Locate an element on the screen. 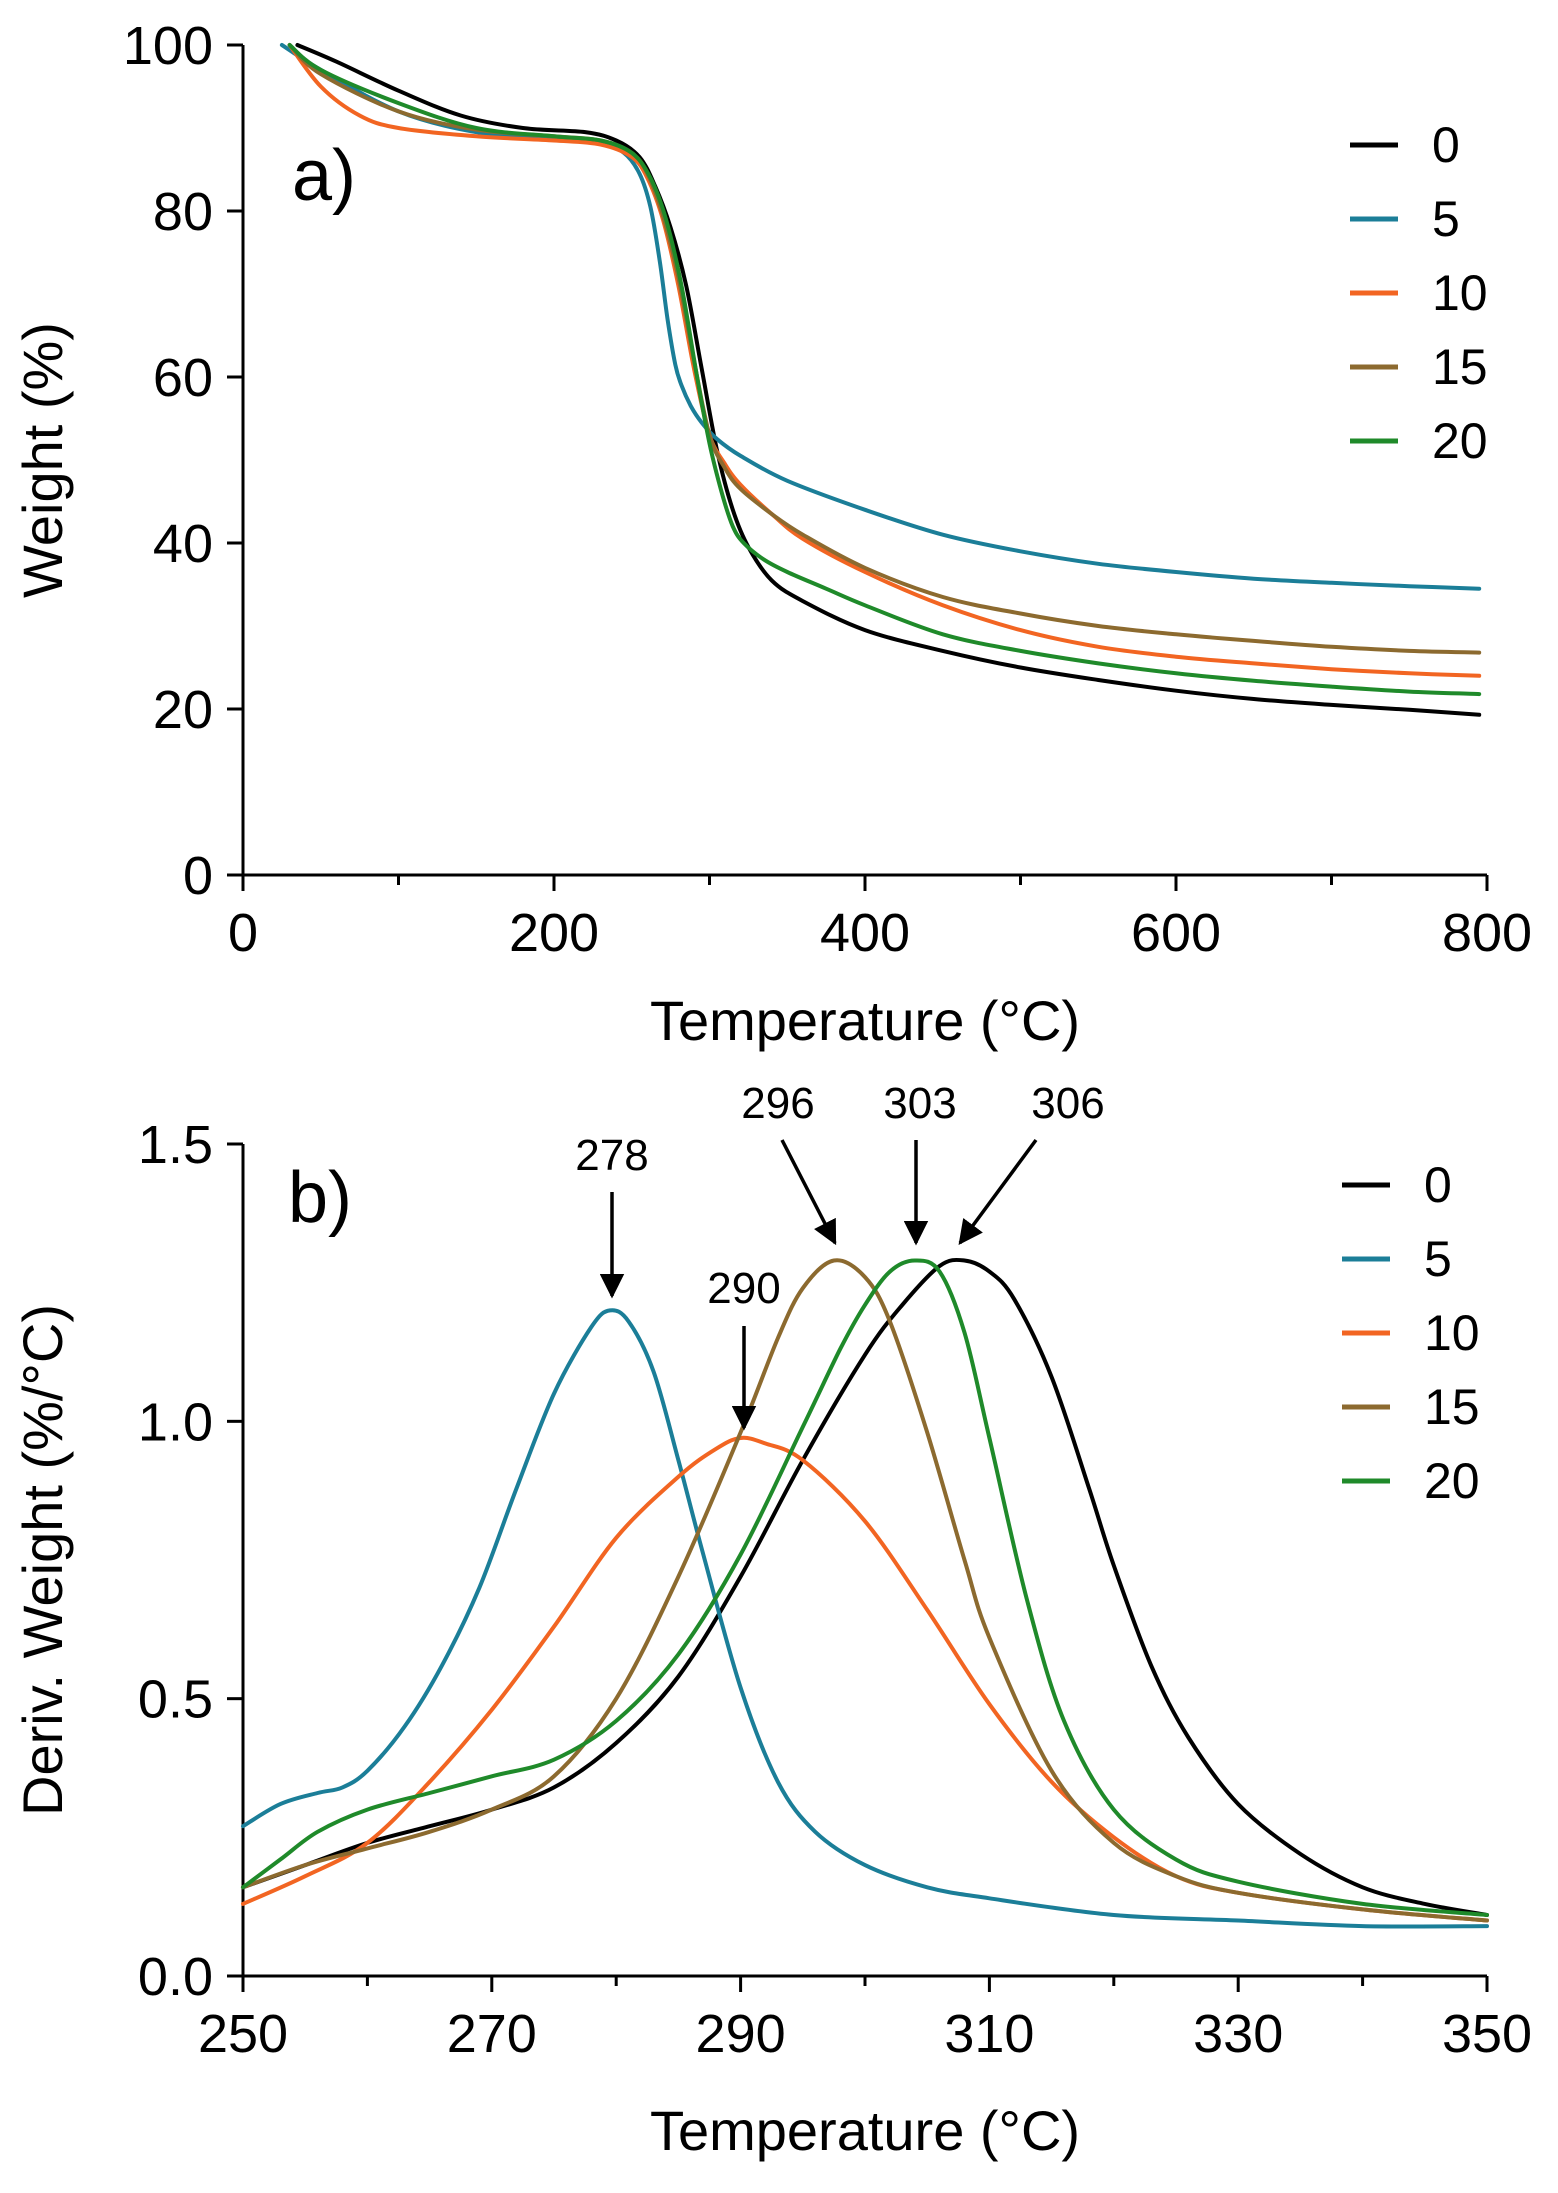 The image size is (1558, 2193). x-tick-label: 800 is located at coordinates (1487, 933).